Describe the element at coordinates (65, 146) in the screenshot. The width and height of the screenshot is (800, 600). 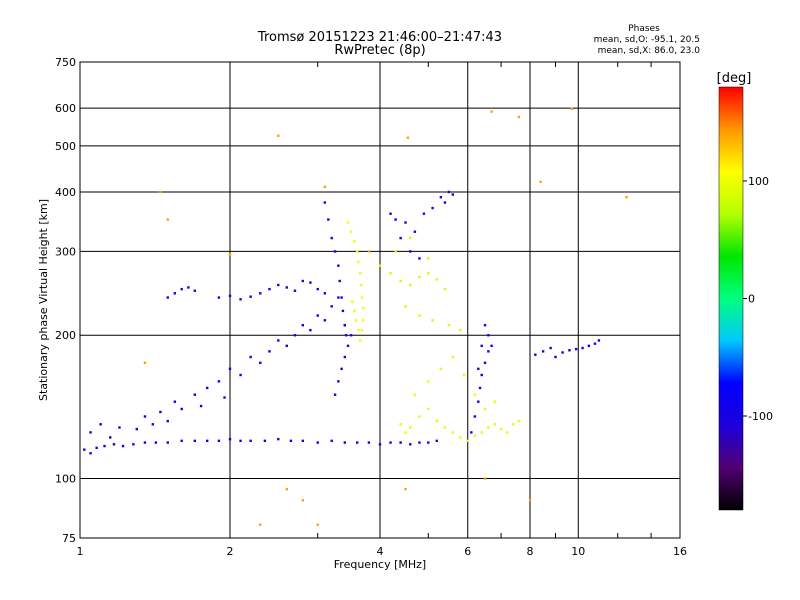
I see `y-tick-label: 500` at that location.